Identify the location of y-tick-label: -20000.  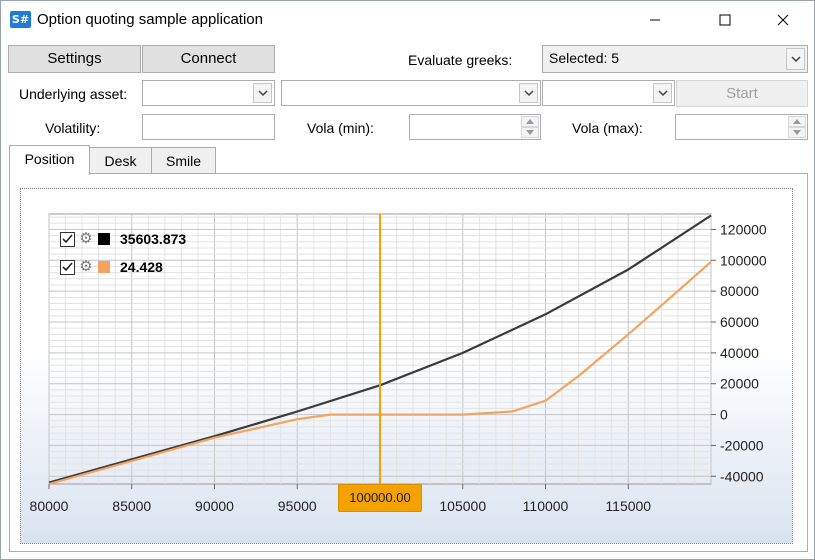
(742, 445).